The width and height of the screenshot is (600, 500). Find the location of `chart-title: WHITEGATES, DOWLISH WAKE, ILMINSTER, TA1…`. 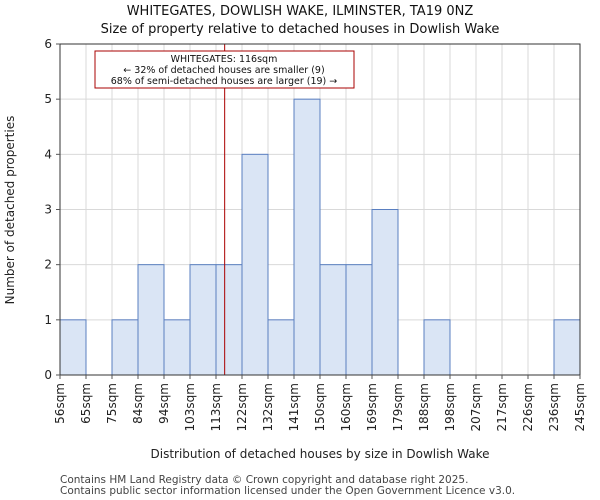

chart-title: WHITEGATES, DOWLISH WAKE, ILMINSTER, TA1… is located at coordinates (300, 11).